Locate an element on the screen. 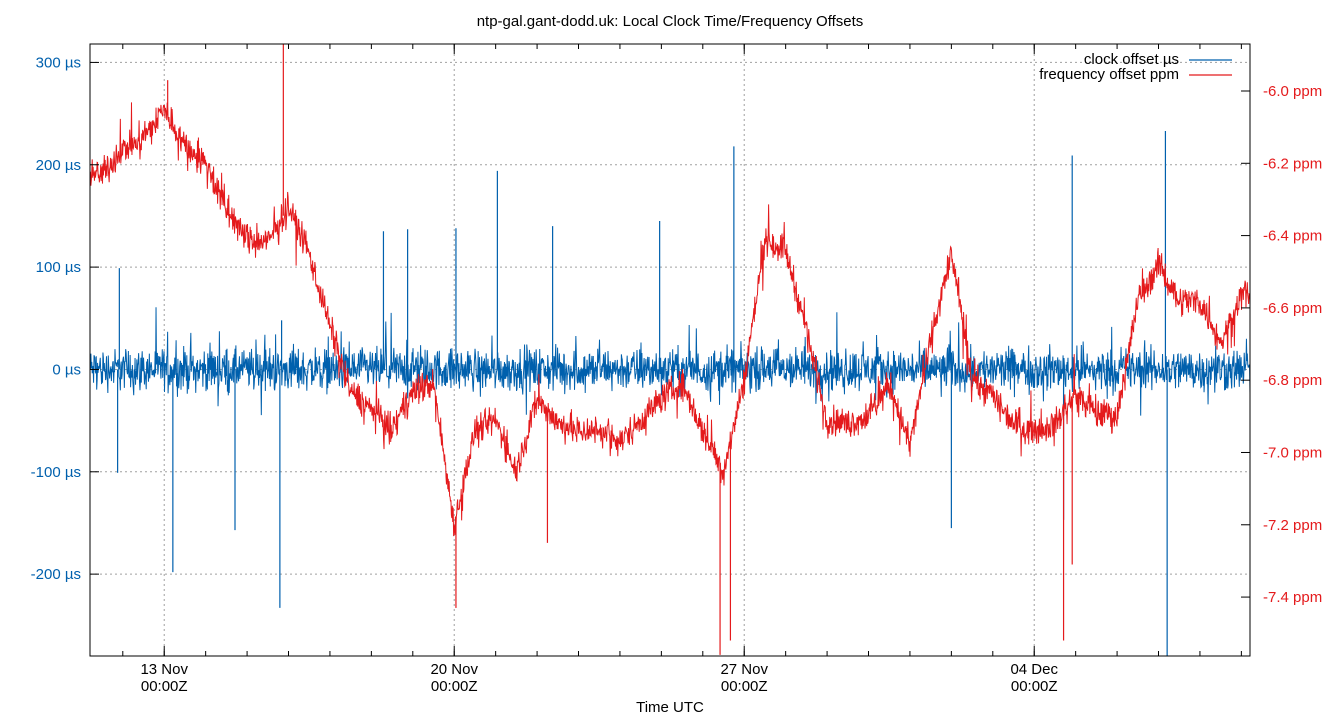 The width and height of the screenshot is (1340, 720). x-tick-label-date: 04 Dec is located at coordinates (1034, 669).